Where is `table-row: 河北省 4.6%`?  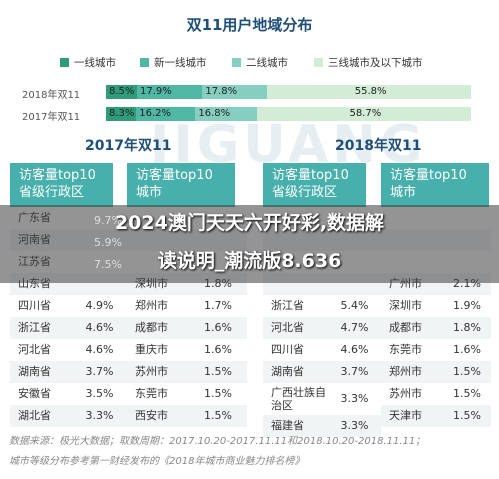
table-row: 河北省 4.6% is located at coordinates (68, 350).